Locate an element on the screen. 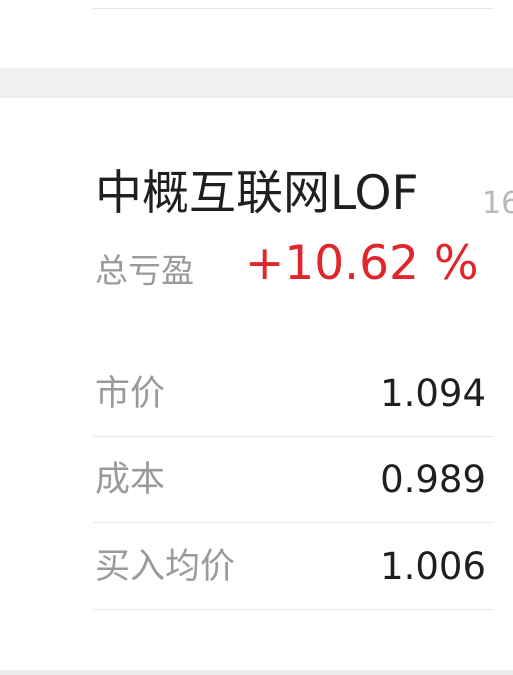  fund-name: 中概互联网LOF is located at coordinates (257, 193).